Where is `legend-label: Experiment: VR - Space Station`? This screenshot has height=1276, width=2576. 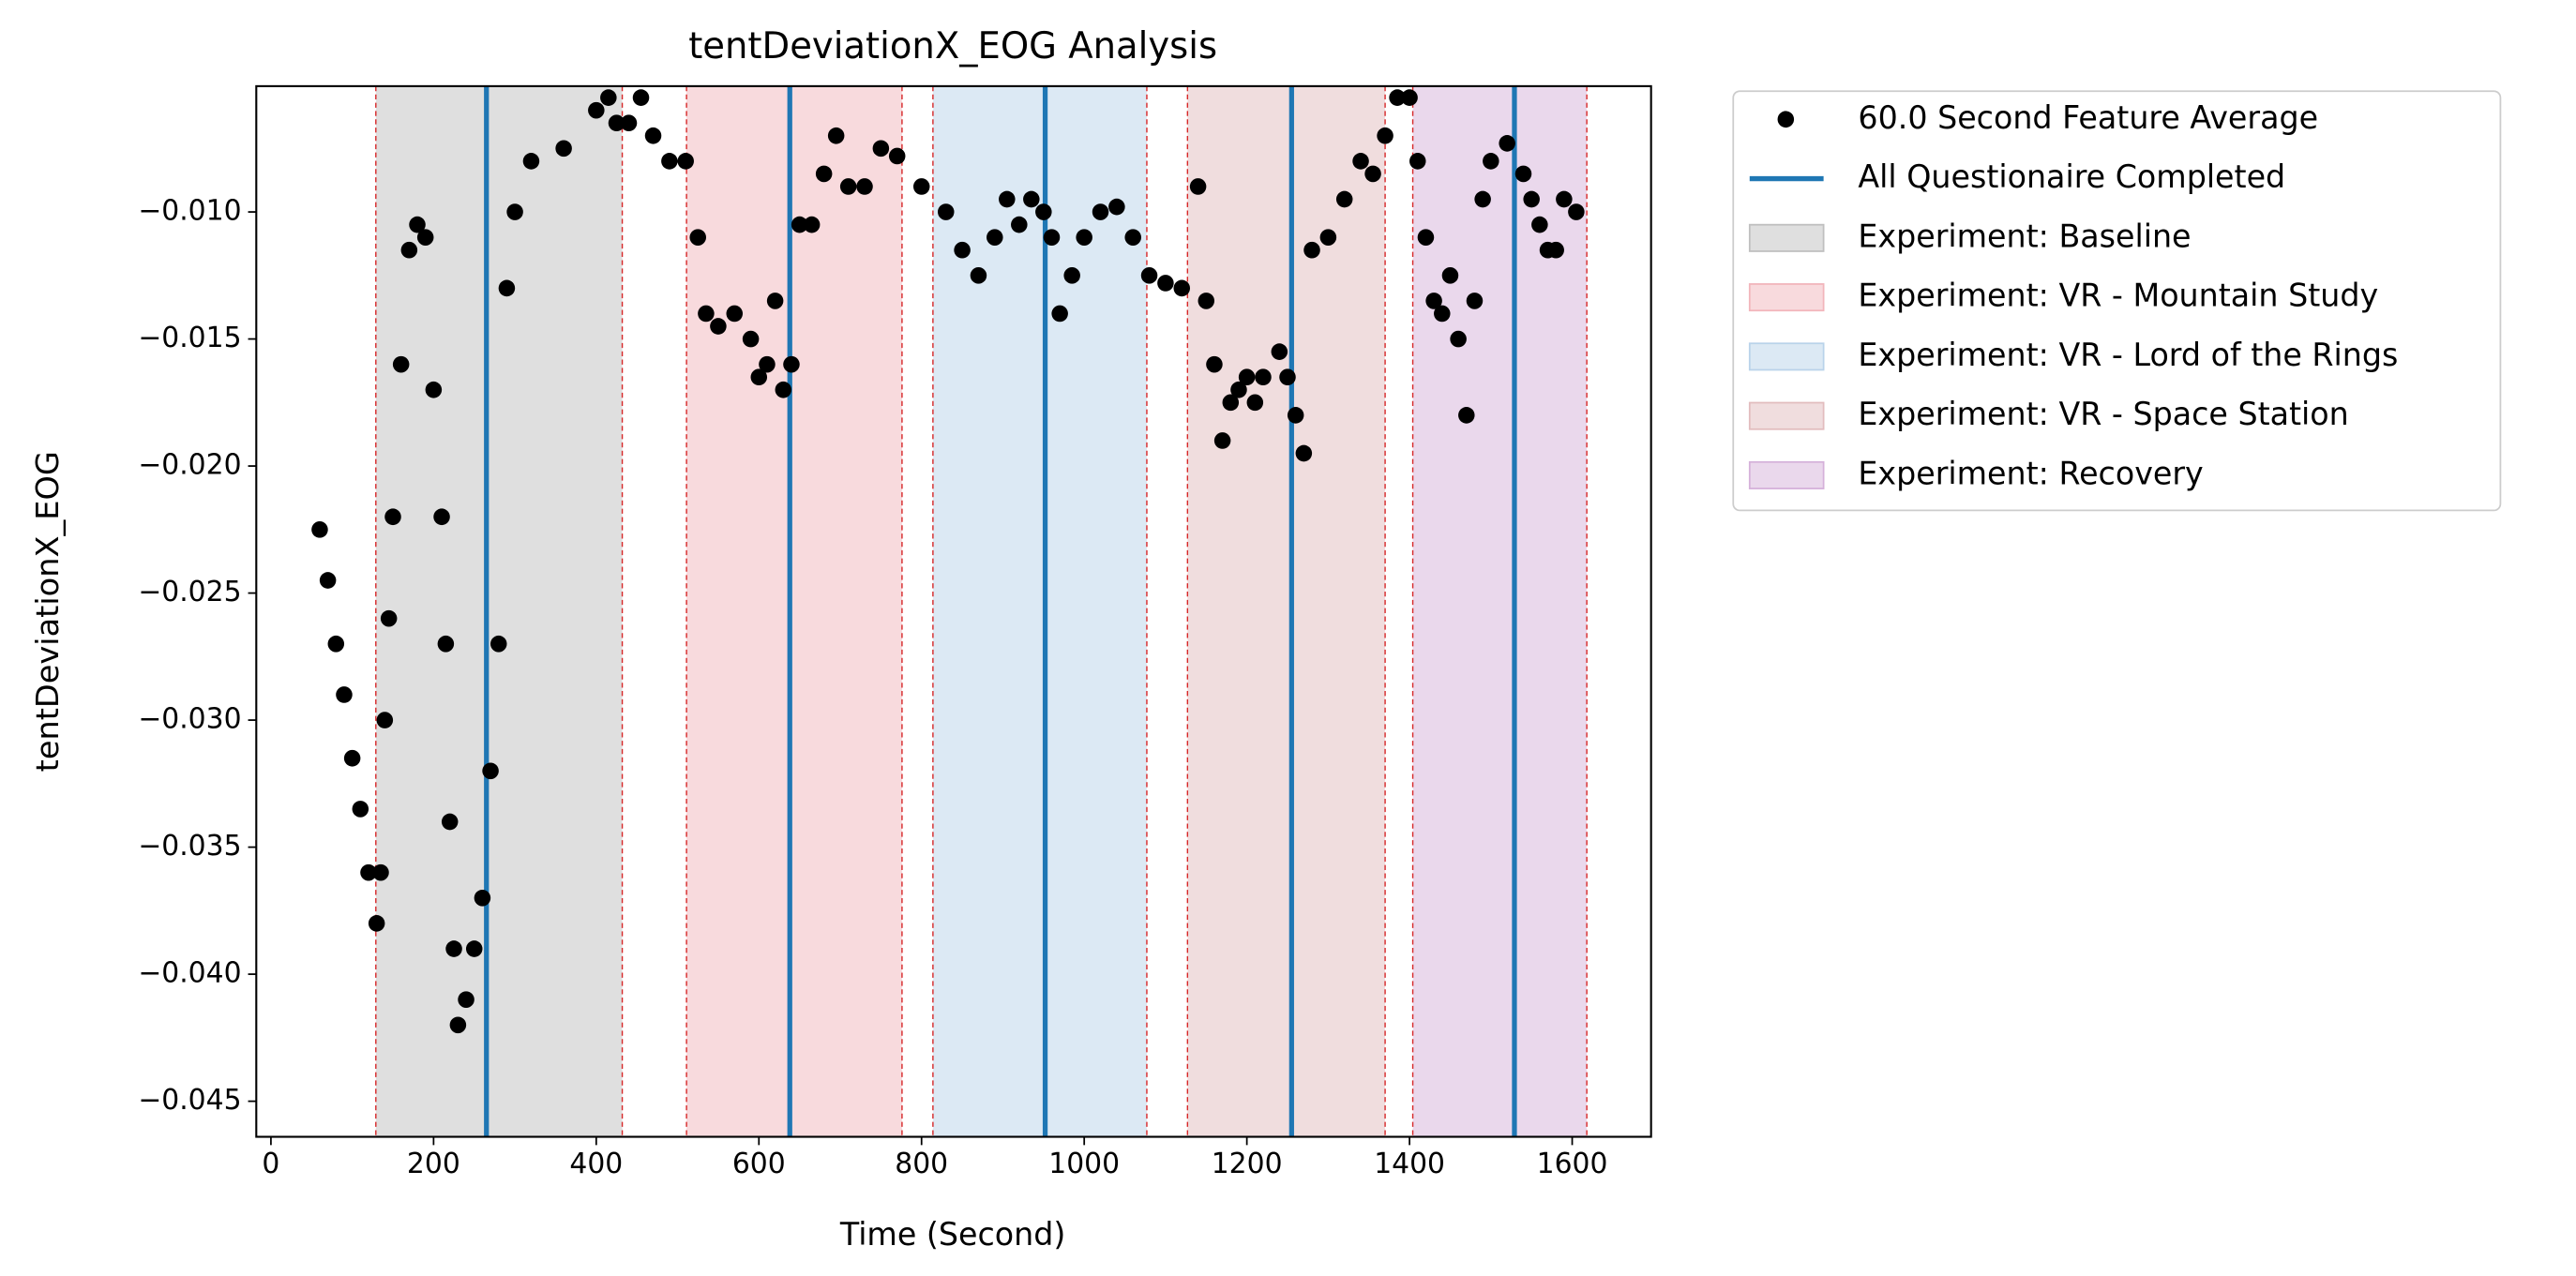 legend-label: Experiment: VR - Space Station is located at coordinates (2103, 414).